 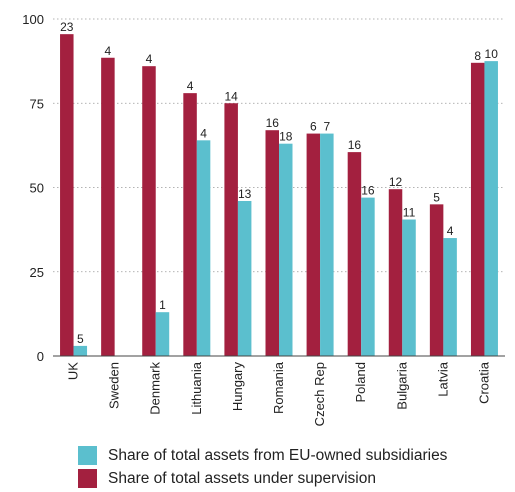 I want to click on y-tick-label: 75, so click(x=37, y=103).